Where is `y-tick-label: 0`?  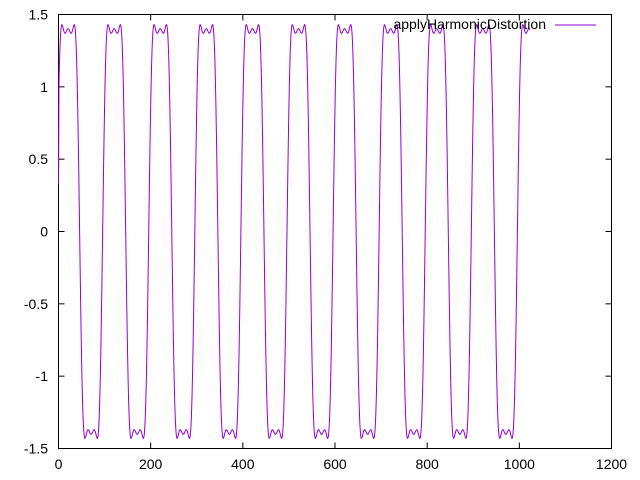 y-tick-label: 0 is located at coordinates (44, 232).